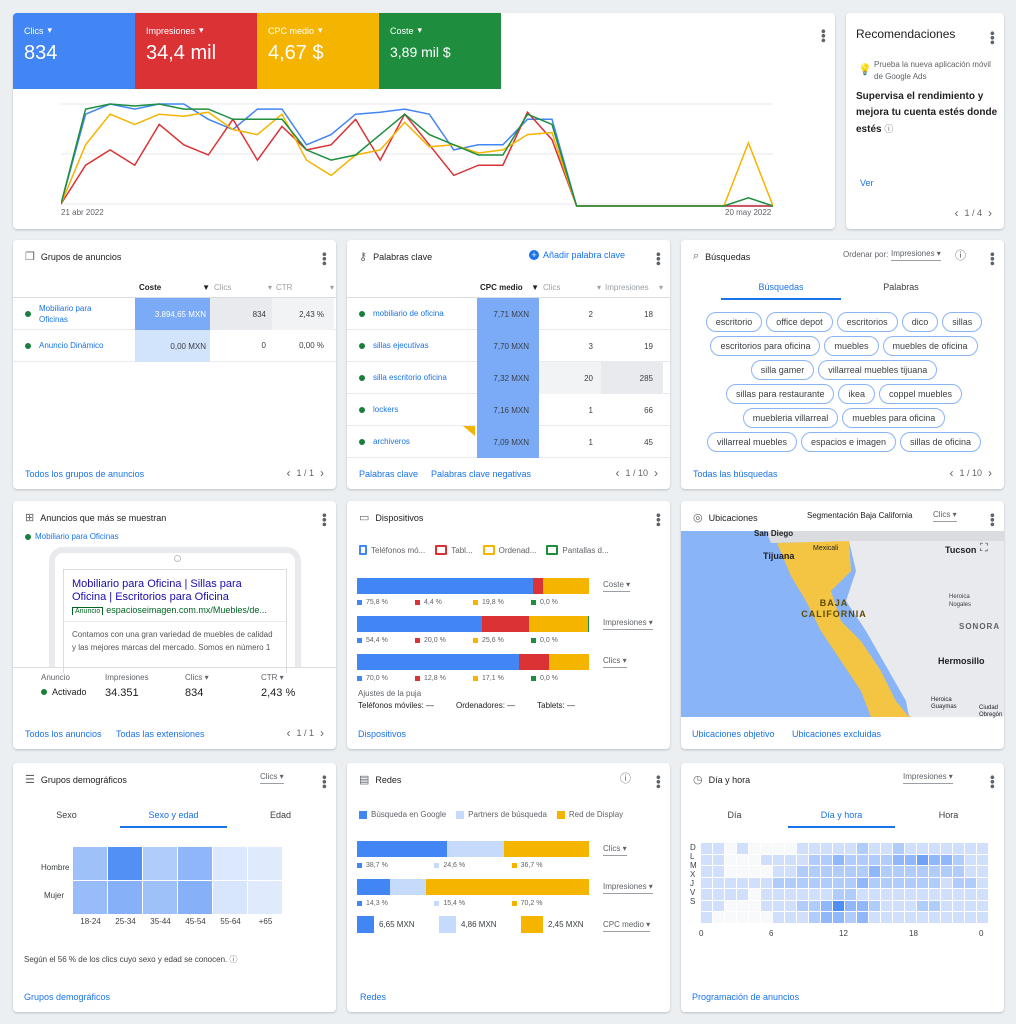  I want to click on next-icon: ›, so click(990, 473).